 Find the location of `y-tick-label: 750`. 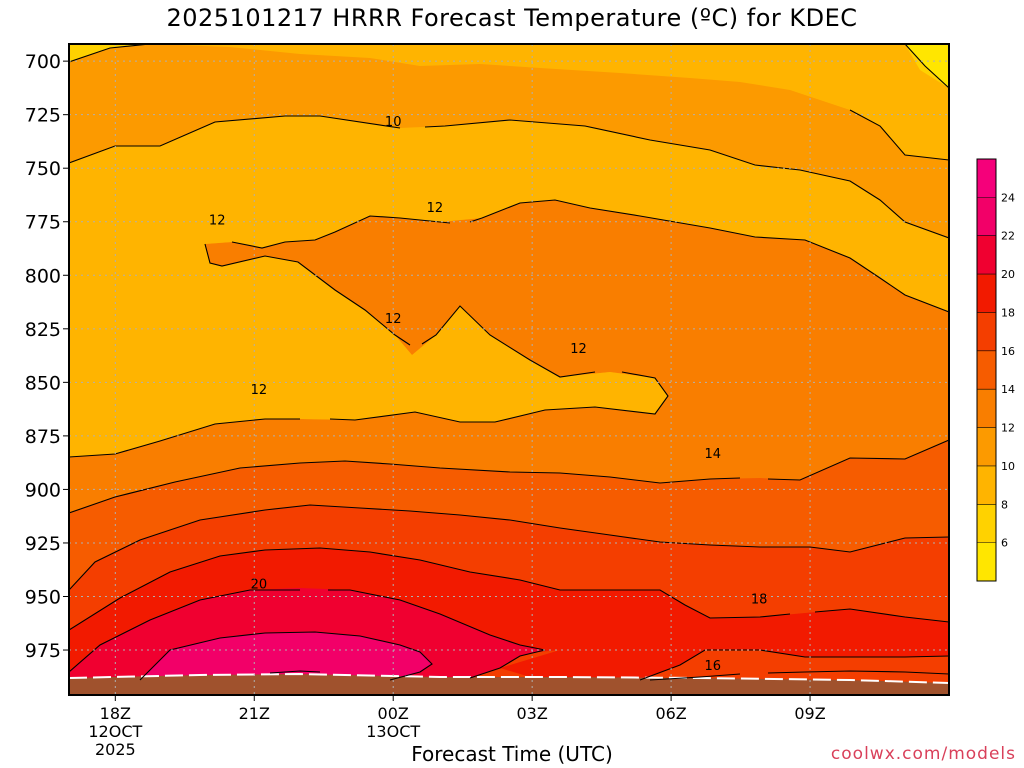

y-tick-label: 750 is located at coordinates (43, 169).